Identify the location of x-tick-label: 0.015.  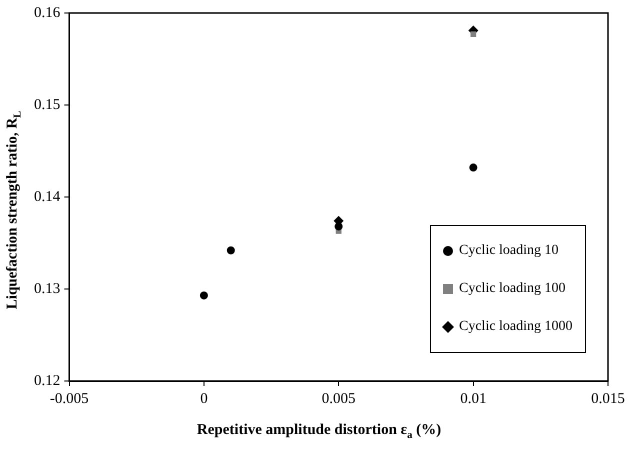
(608, 398).